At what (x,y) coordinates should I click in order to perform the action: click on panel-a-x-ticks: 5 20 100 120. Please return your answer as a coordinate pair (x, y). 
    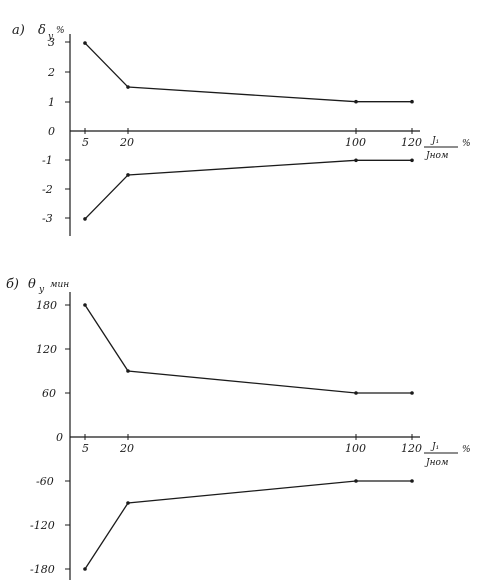
    Looking at the image, I should click on (252, 138).